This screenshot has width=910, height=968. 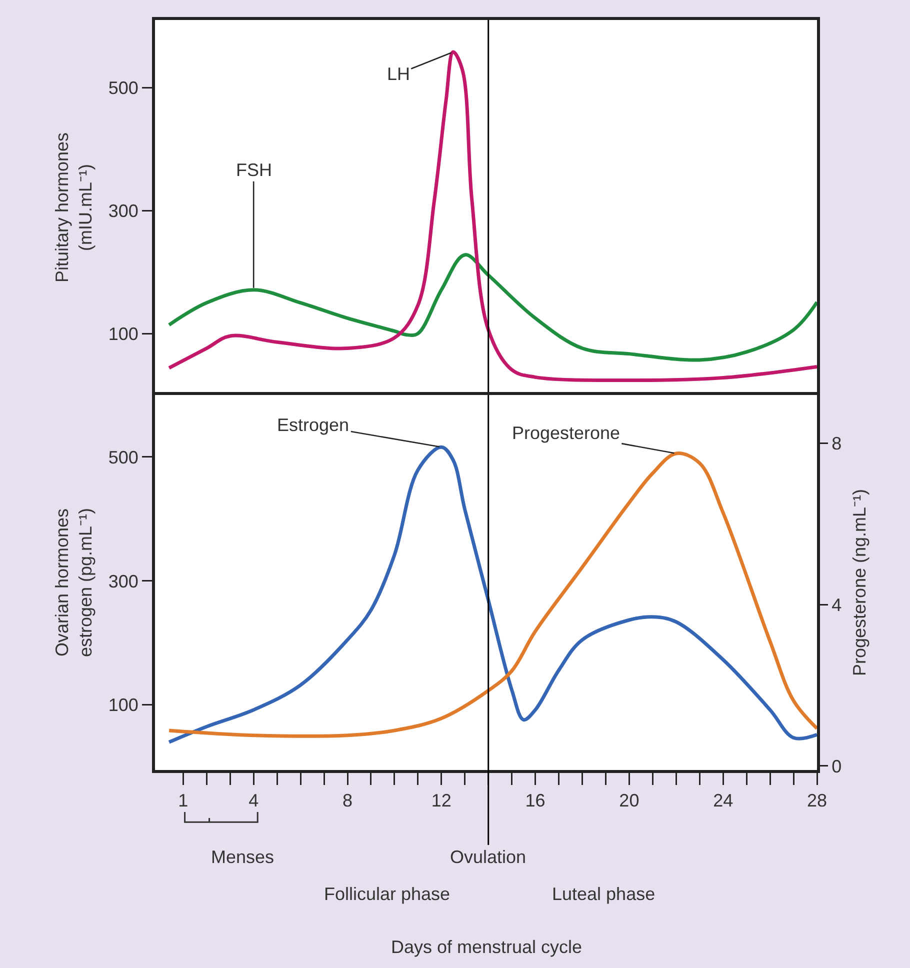 What do you see at coordinates (837, 766) in the screenshot?
I see `y2-tick-label: 0` at bounding box center [837, 766].